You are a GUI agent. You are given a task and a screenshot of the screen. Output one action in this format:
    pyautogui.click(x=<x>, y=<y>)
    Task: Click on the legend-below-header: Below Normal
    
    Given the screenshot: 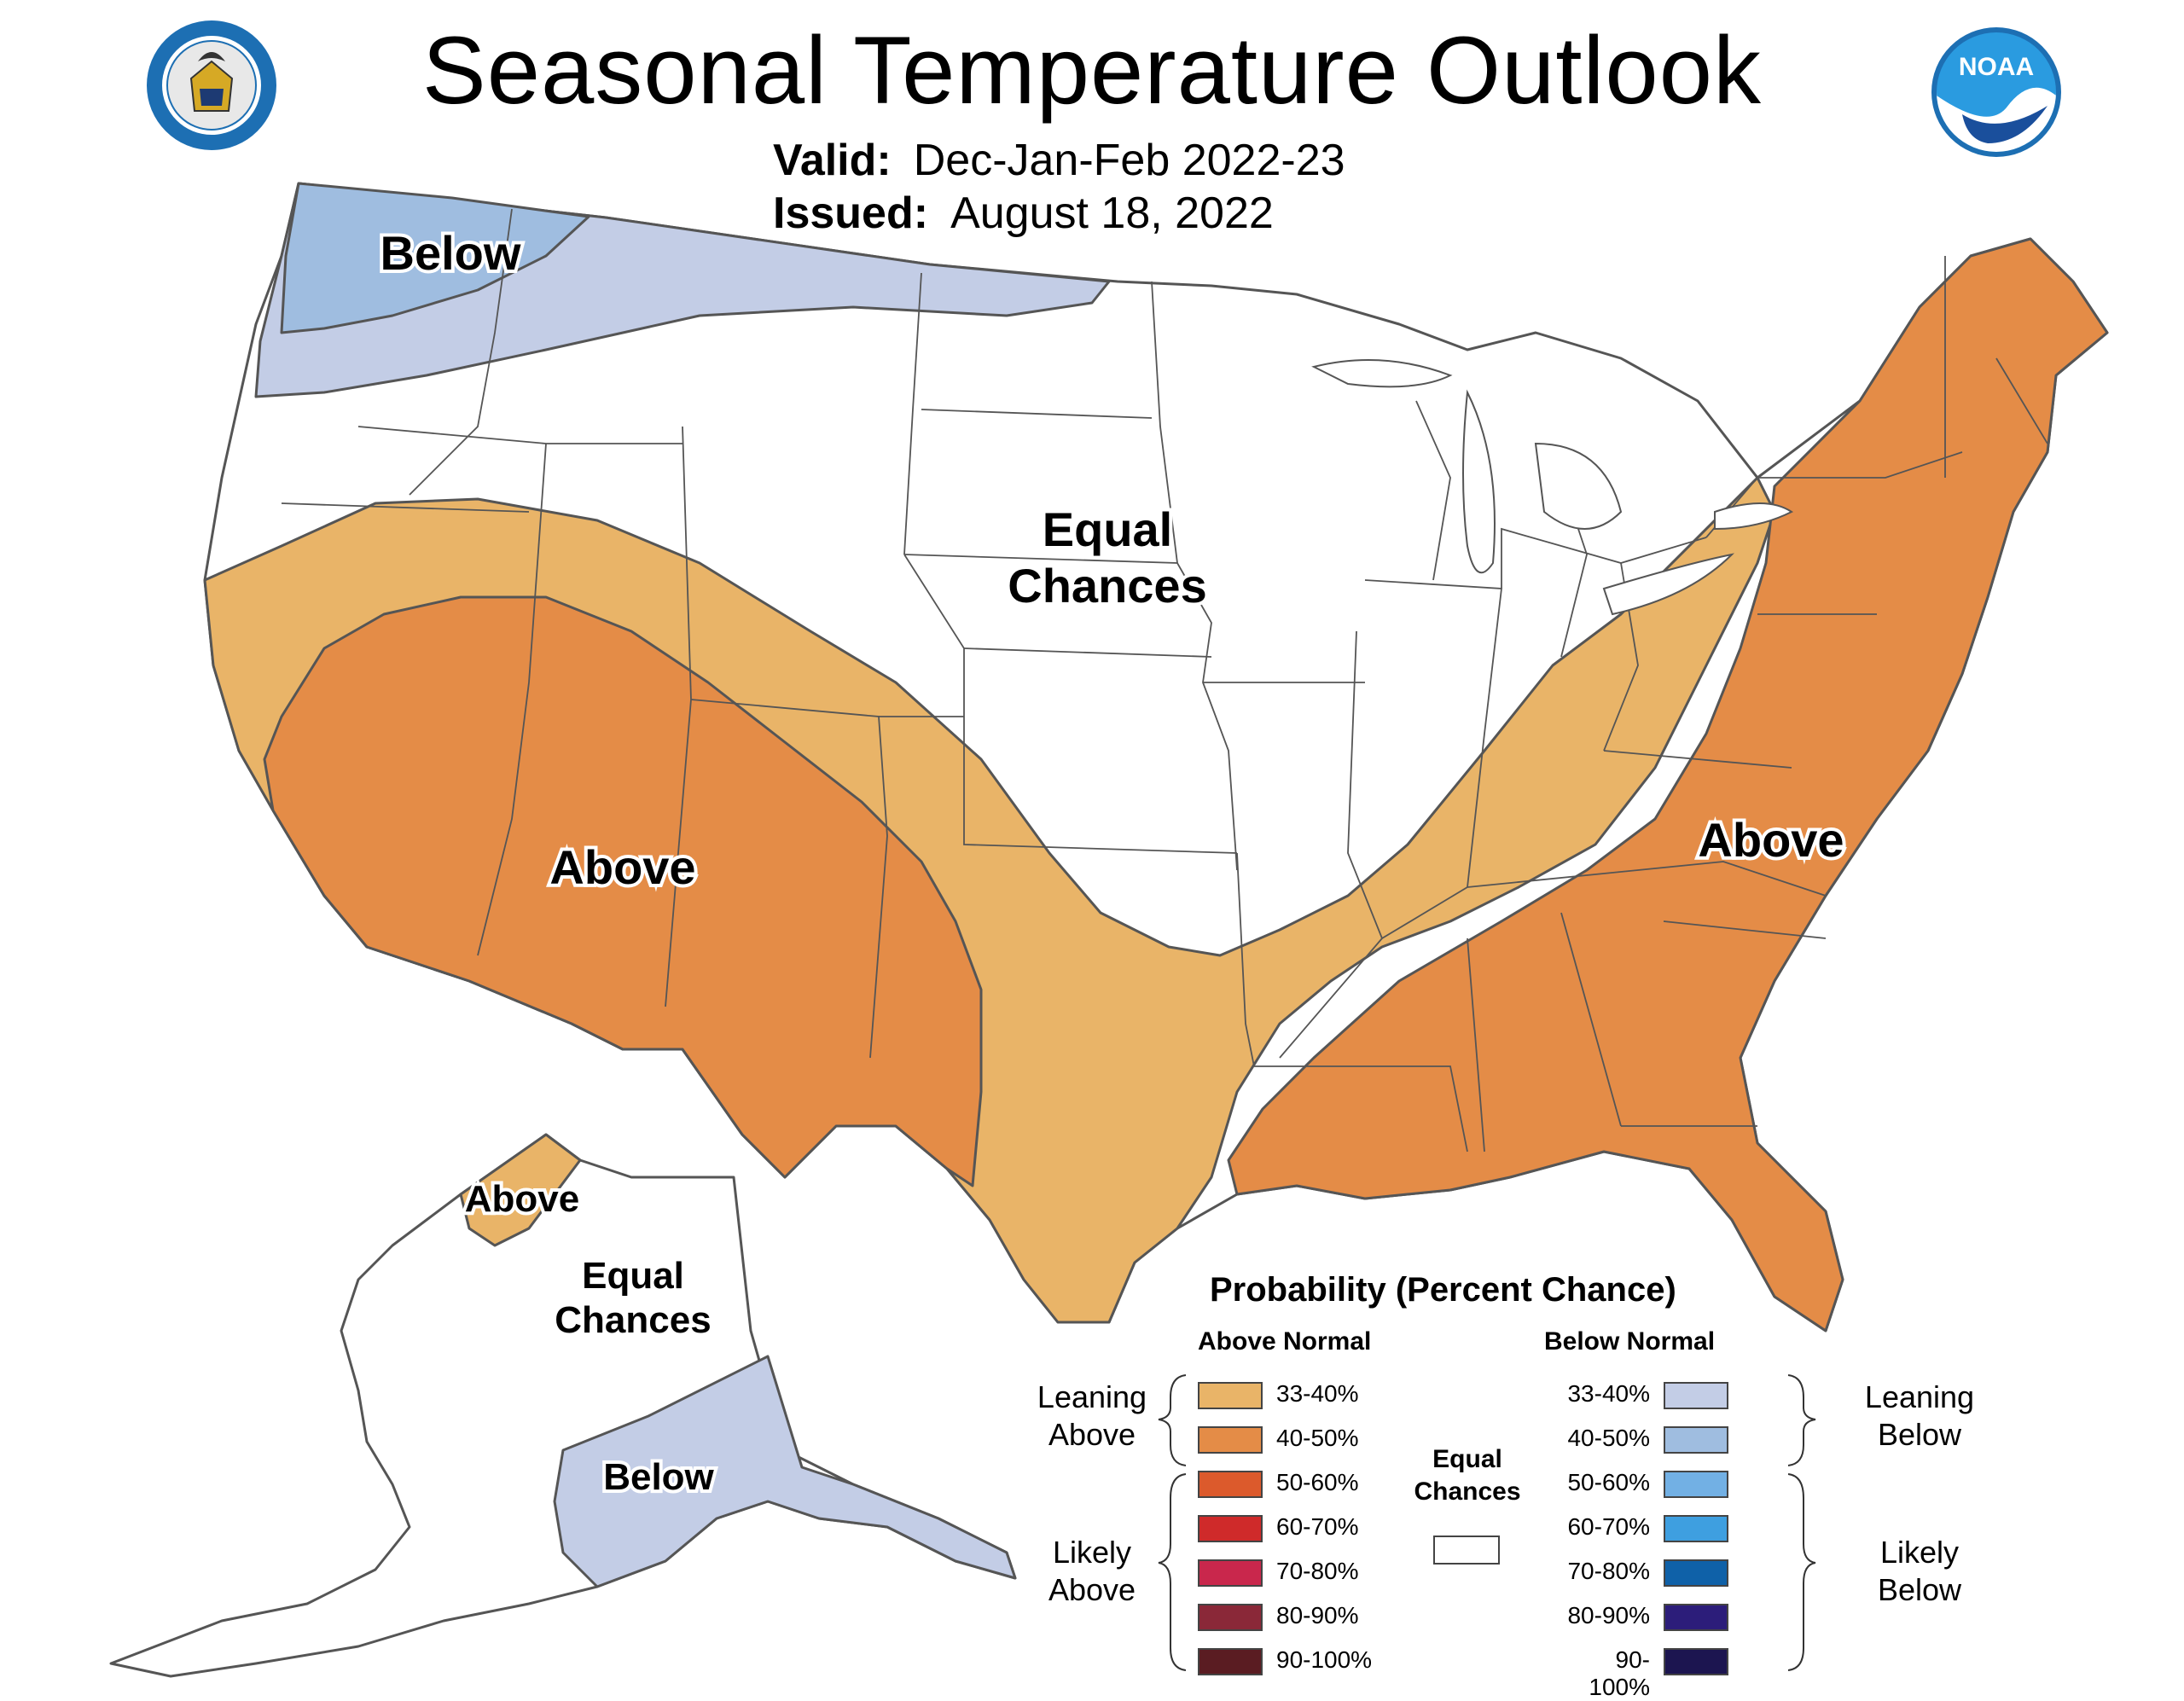 What is the action you would take?
    pyautogui.click(x=1630, y=1341)
    